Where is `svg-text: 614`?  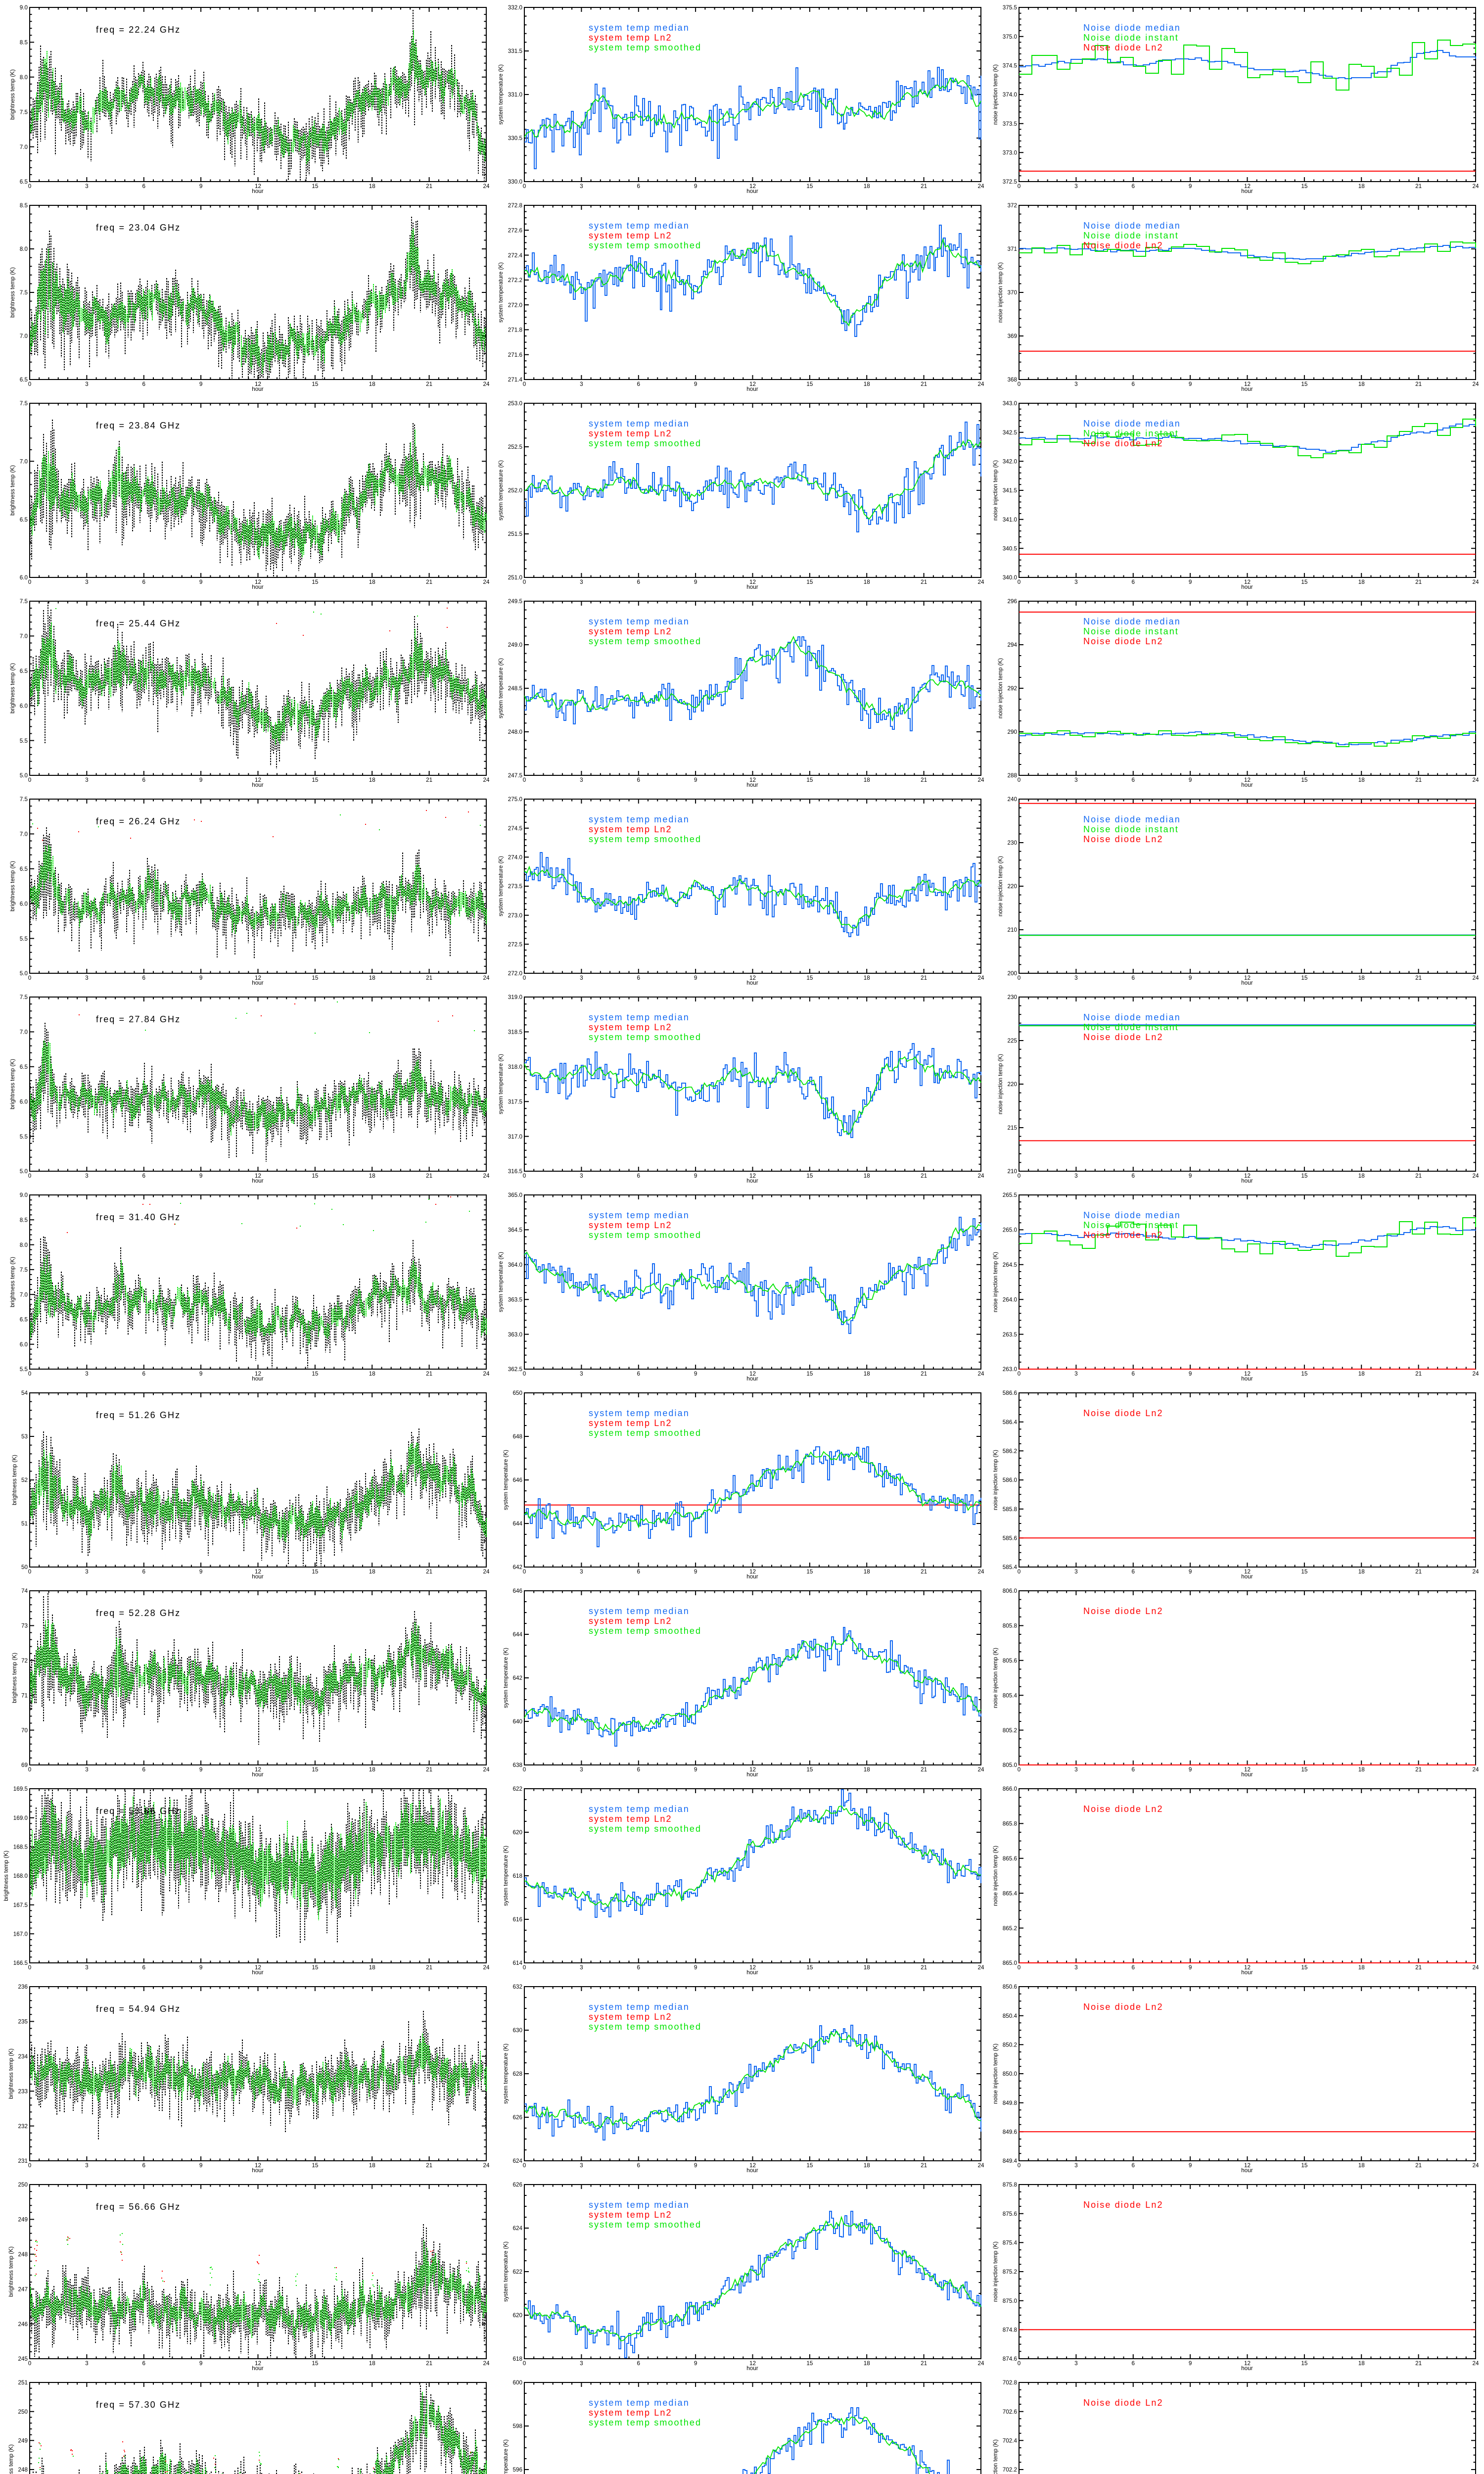
svg-text: 614 is located at coordinates (517, 1963).